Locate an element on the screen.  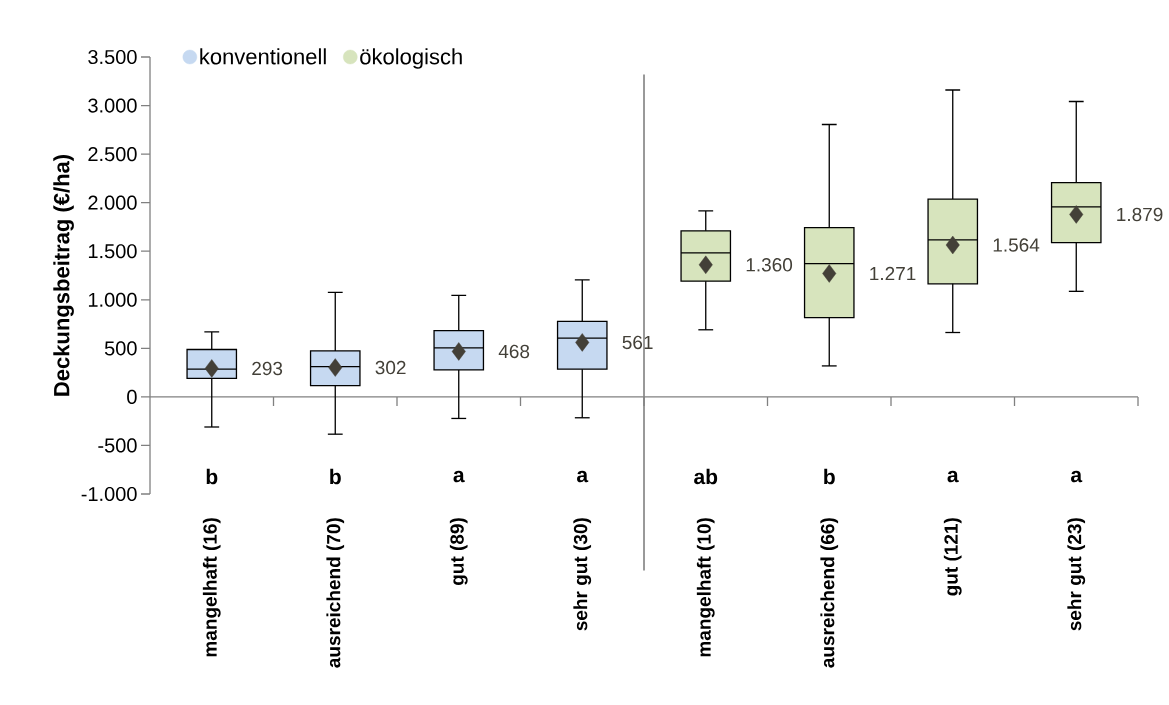
x-tick-label: ausreichend (70) is located at coordinates (335, 593).